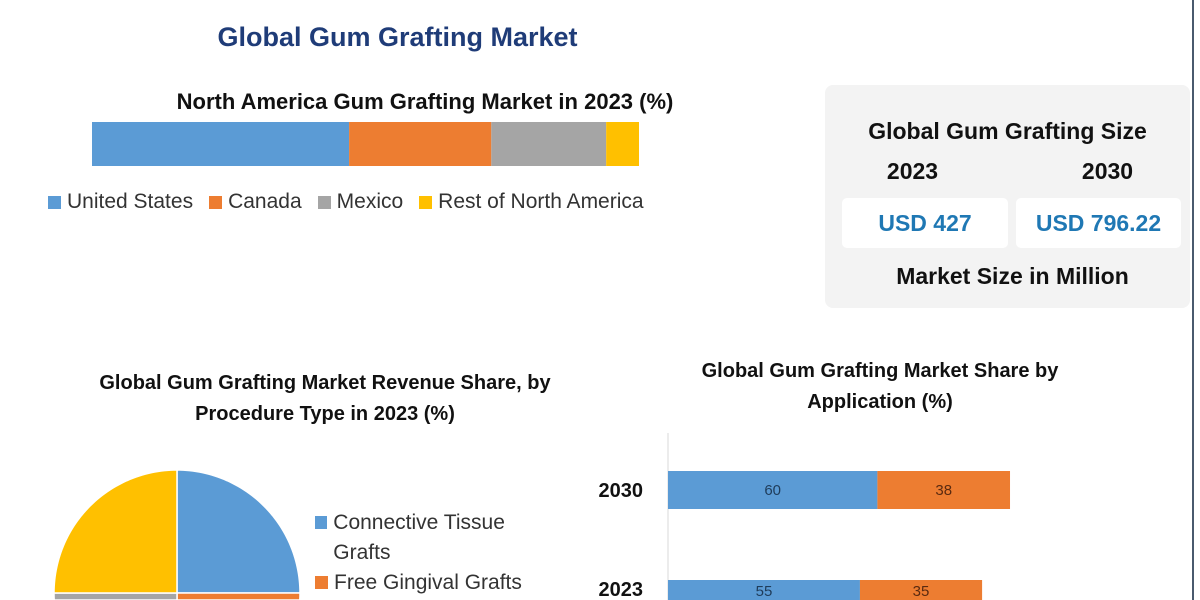 The image size is (1200, 600). What do you see at coordinates (1107, 171) in the screenshot?
I see `year-2030: 2030` at bounding box center [1107, 171].